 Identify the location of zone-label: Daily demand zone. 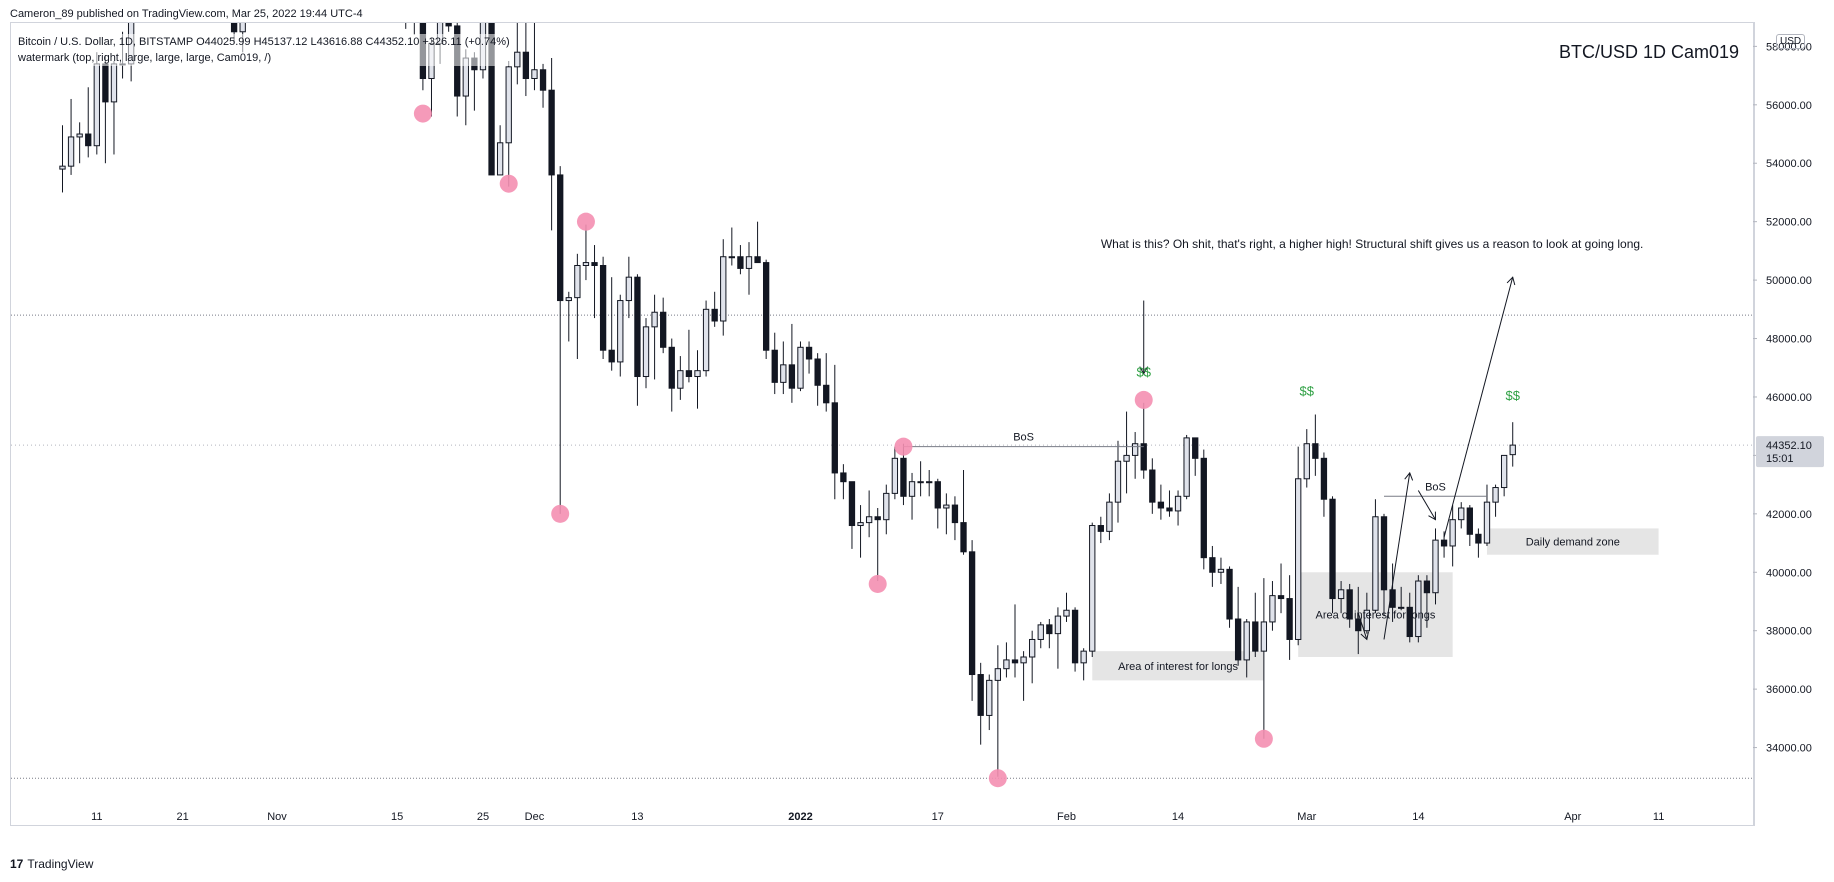
(1573, 543).